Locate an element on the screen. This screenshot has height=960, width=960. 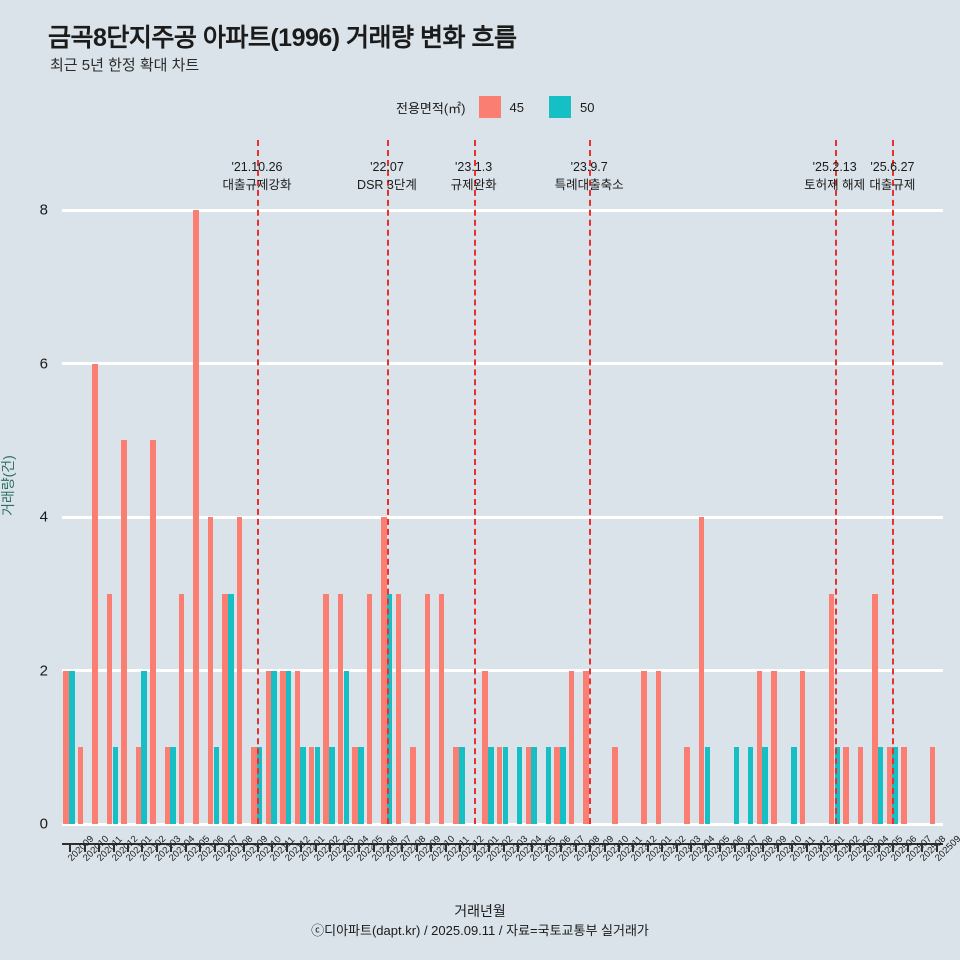
legend-item-45: 45 is located at coordinates (501, 107).